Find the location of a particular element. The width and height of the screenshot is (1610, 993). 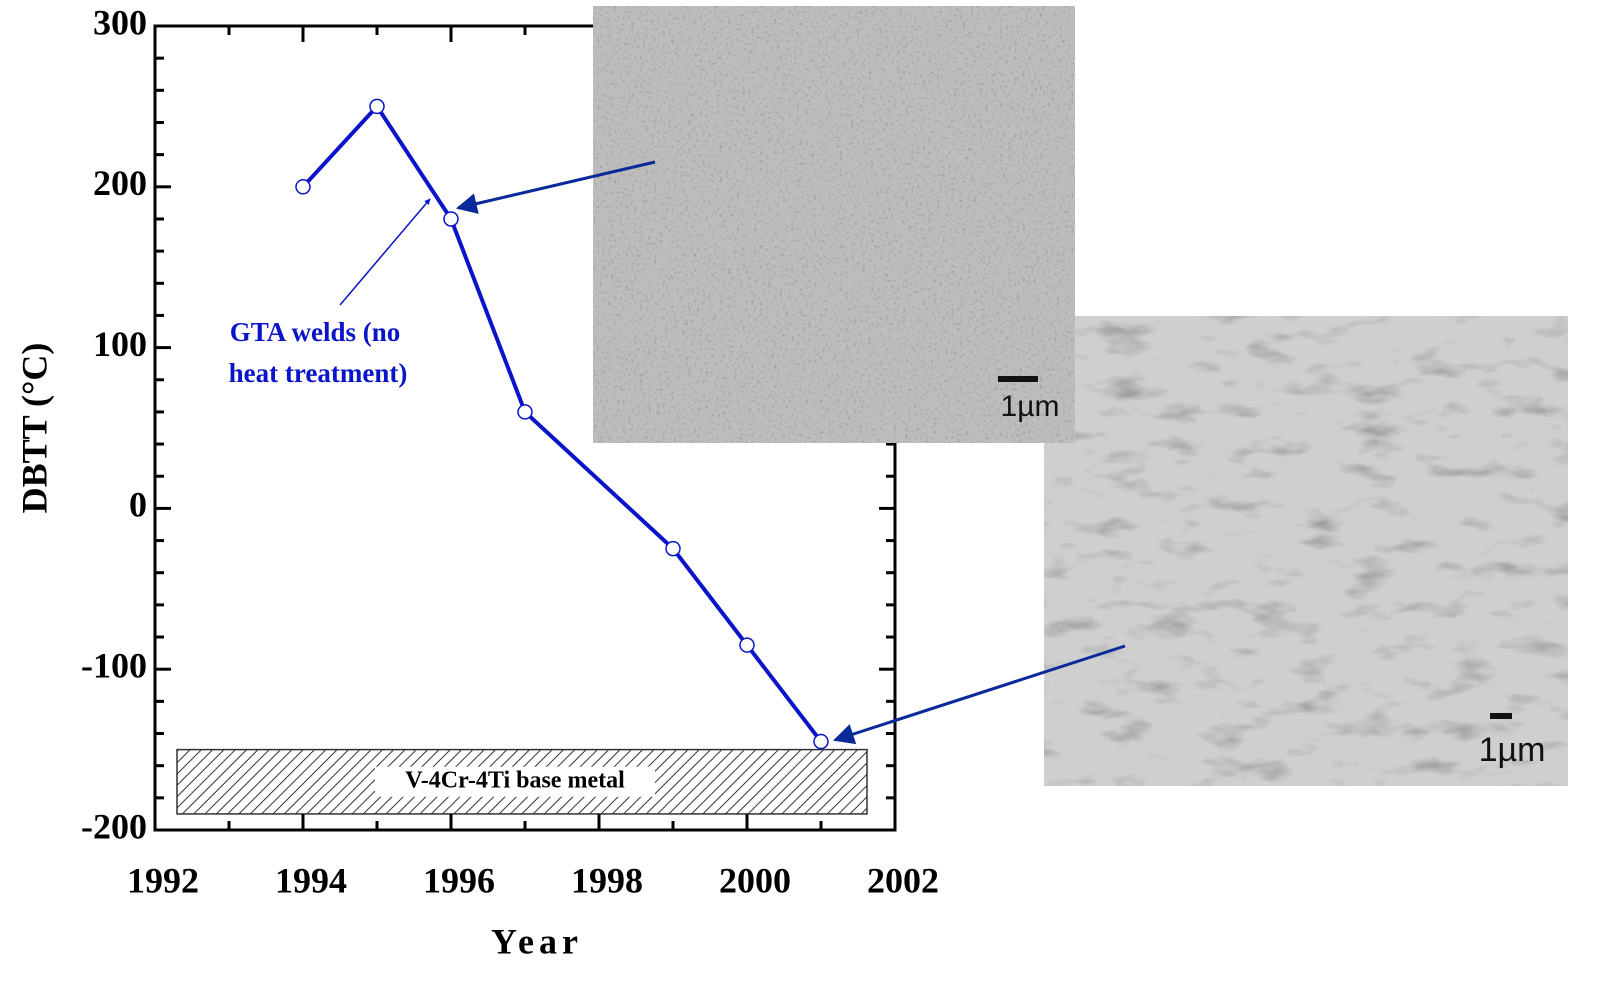

y-tick-label: 300 is located at coordinates (120, 22).